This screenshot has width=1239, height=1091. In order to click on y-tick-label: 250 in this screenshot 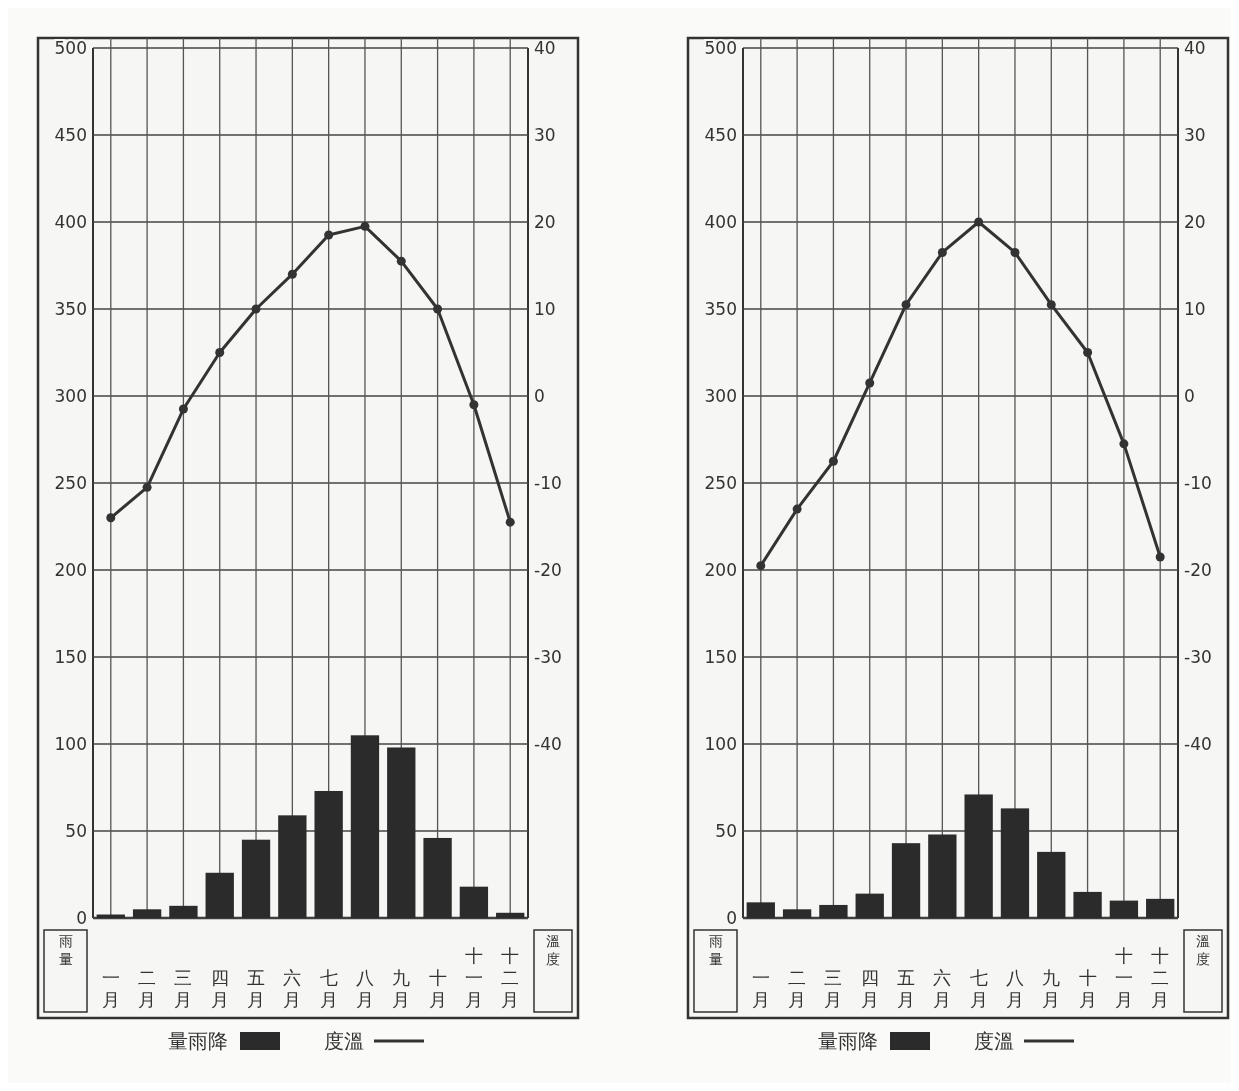, I will do `click(720, 482)`.